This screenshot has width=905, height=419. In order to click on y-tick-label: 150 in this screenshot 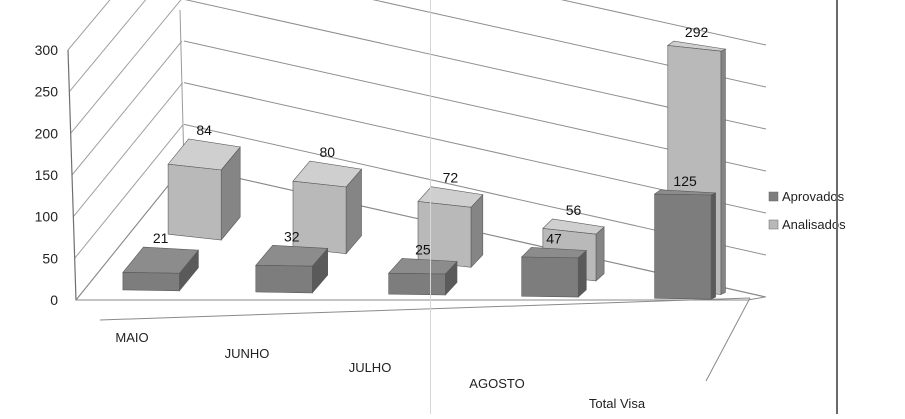, I will do `click(47, 175)`.